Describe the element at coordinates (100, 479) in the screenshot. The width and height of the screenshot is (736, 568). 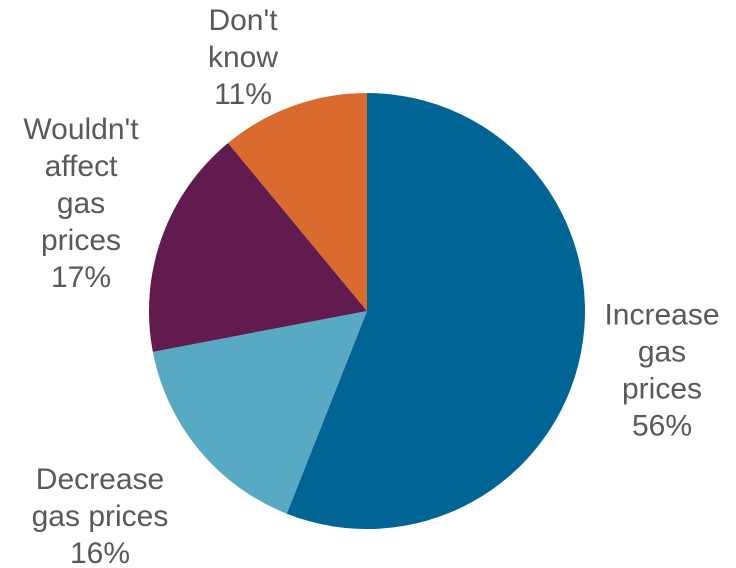
I see `pie-category-label: Decrease` at that location.